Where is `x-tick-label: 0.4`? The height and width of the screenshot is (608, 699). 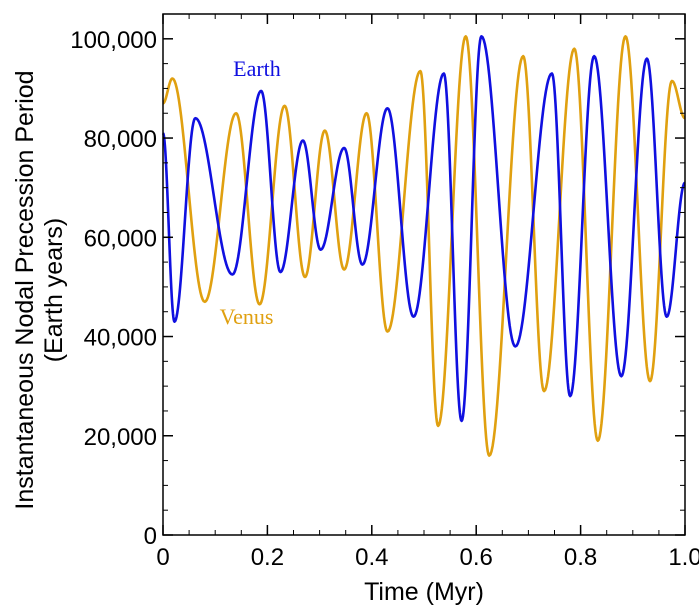 x-tick-label: 0.4 is located at coordinates (371, 557).